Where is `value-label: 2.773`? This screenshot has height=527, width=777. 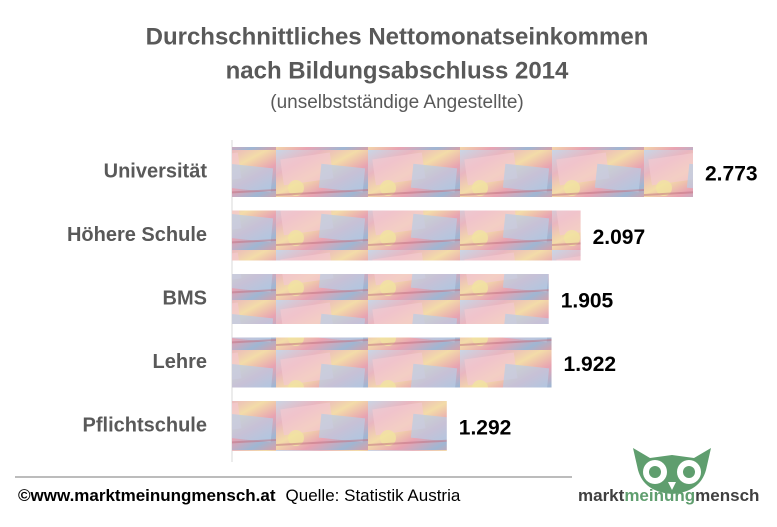
value-label: 2.773 is located at coordinates (731, 174).